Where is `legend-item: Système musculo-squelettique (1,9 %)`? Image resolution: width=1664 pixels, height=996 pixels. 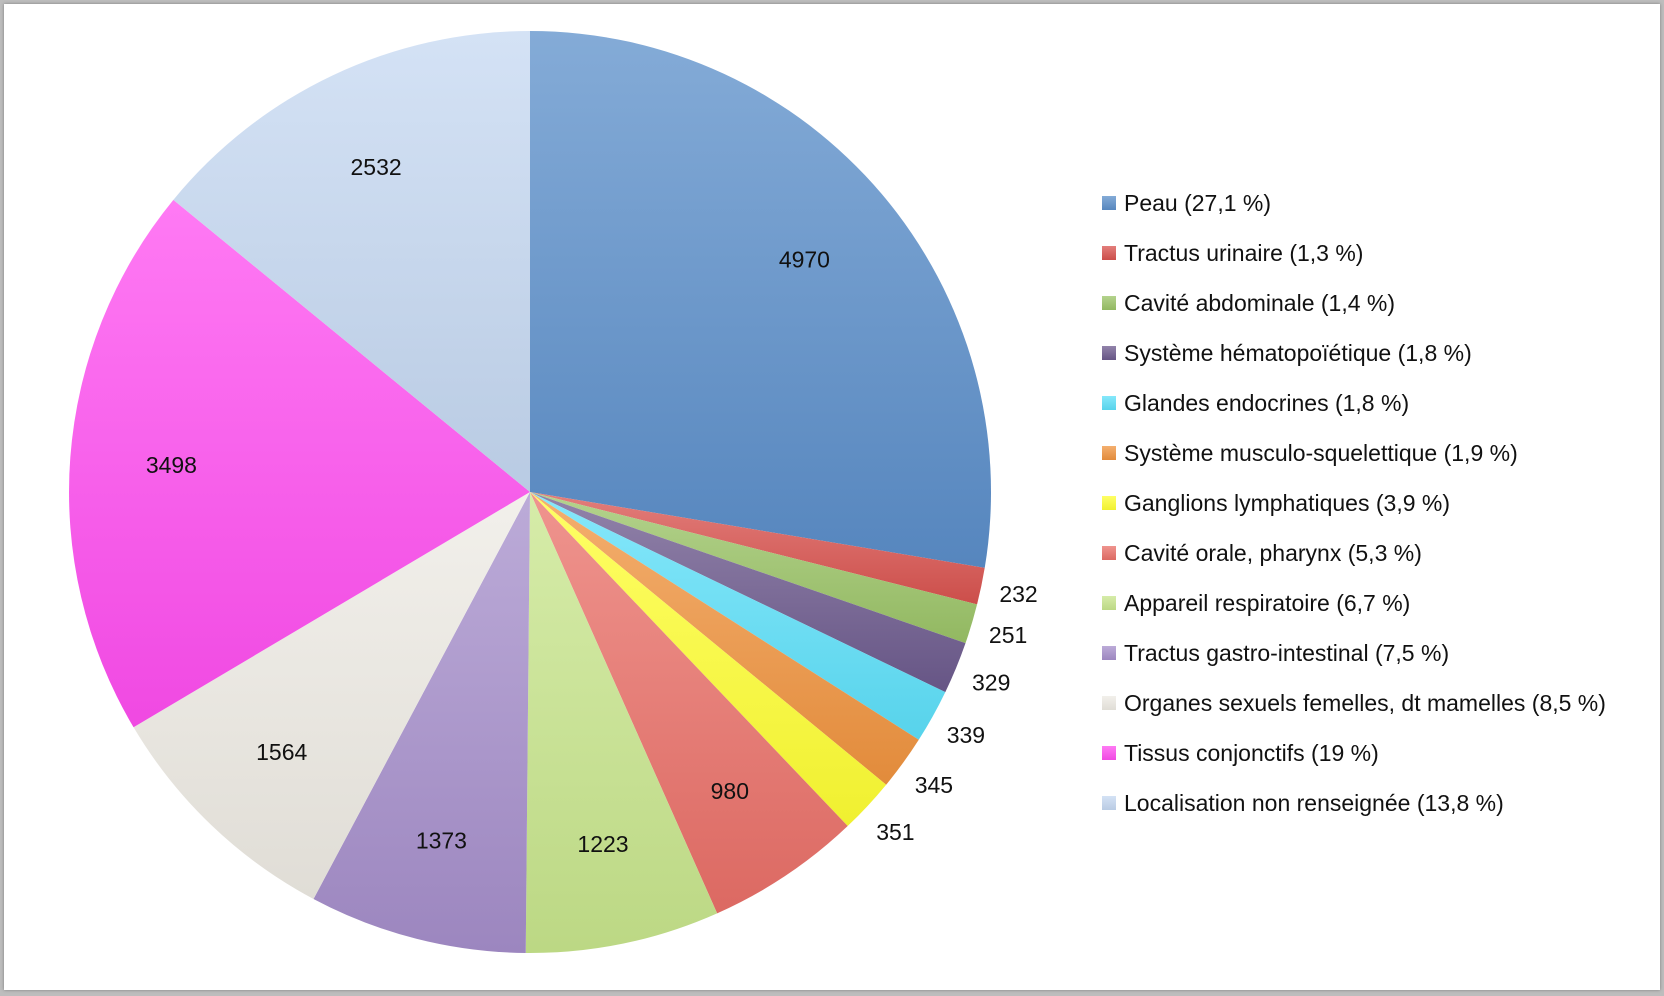
legend-item: Système musculo-squelettique (1,9 %) is located at coordinates (1354, 453).